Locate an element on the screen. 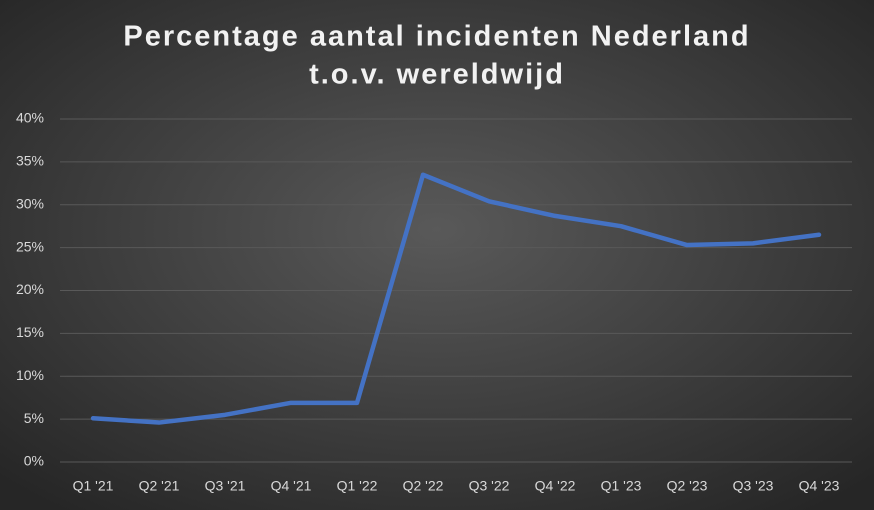  x-tick-label: Q2 '21 is located at coordinates (159, 486).